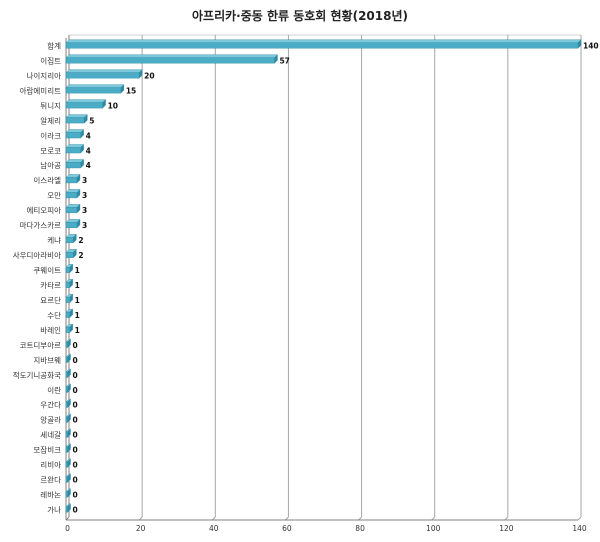  Describe the element at coordinates (579, 518) in the screenshot. I see `gridline-floor` at that location.